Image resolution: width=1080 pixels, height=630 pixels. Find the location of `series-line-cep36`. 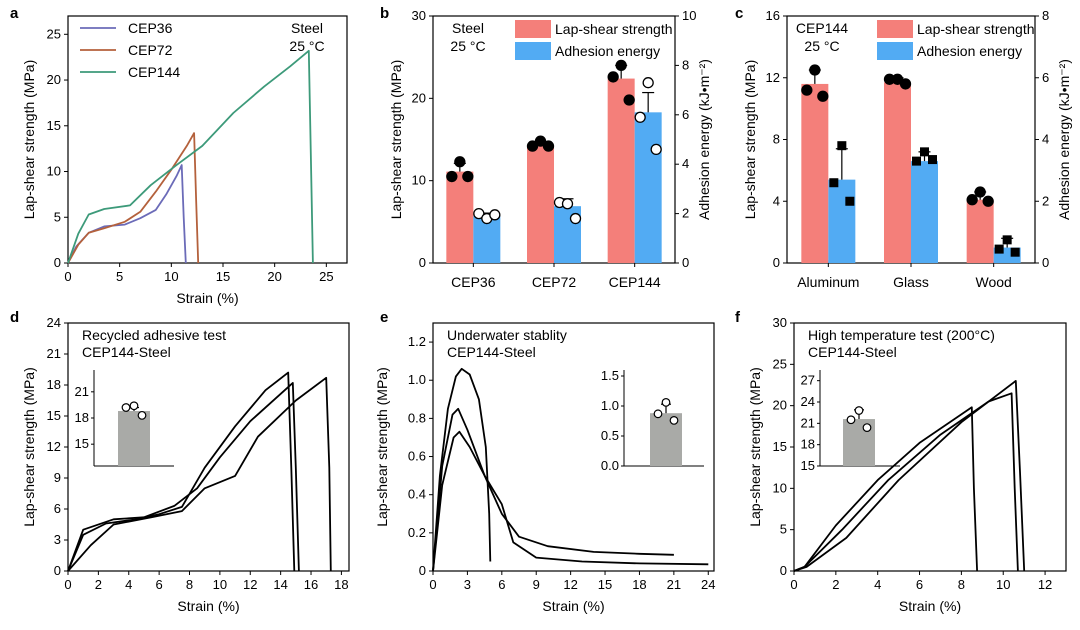

series-line-cep36 is located at coordinates (127, 214).